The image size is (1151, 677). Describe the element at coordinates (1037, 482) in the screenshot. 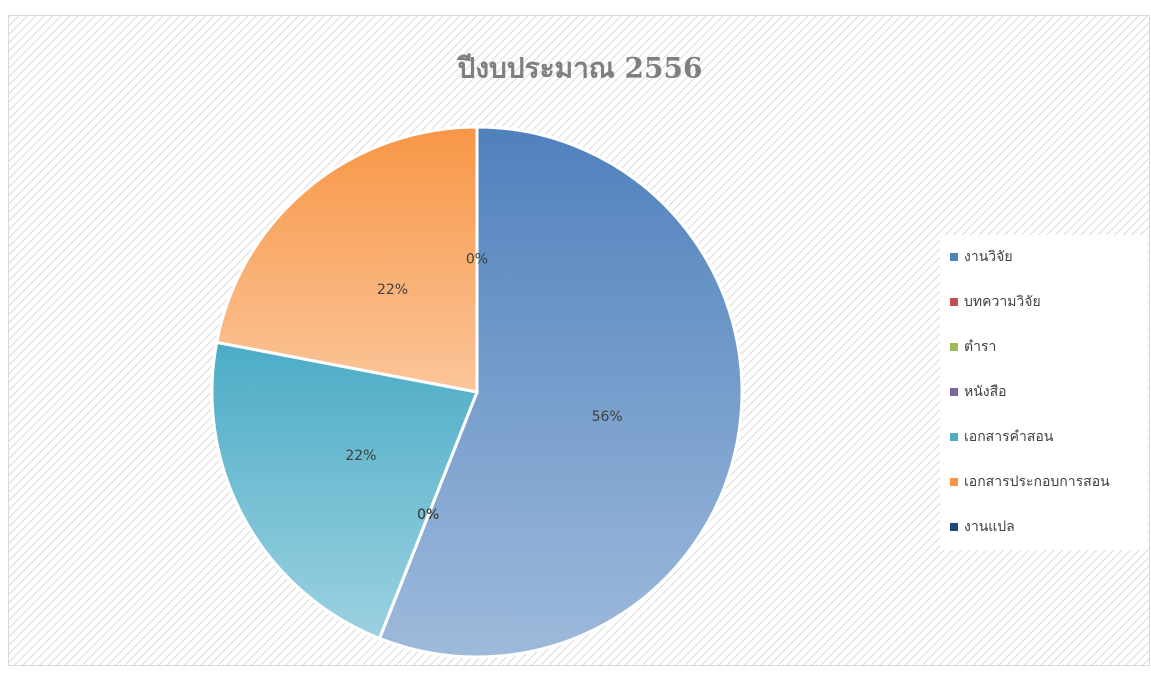

I see `legend-label: เอกสารประกอบการสอน` at that location.